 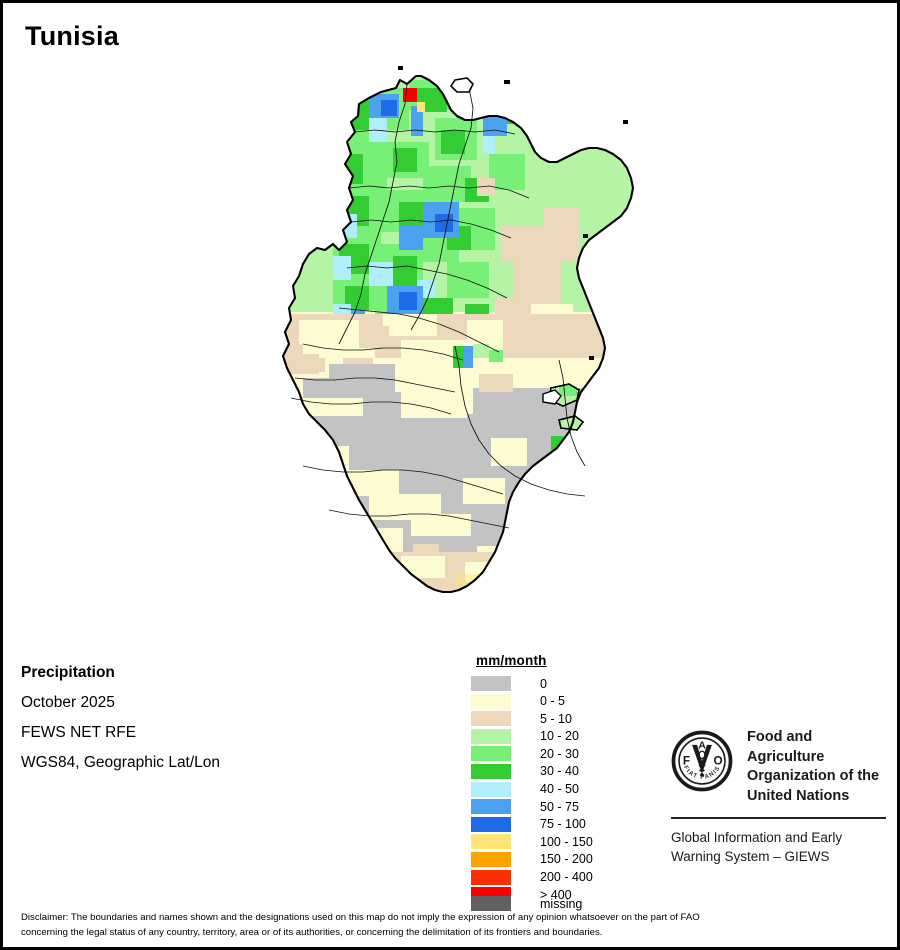 I want to click on legend-label: 50 - 75, so click(x=559, y=806).